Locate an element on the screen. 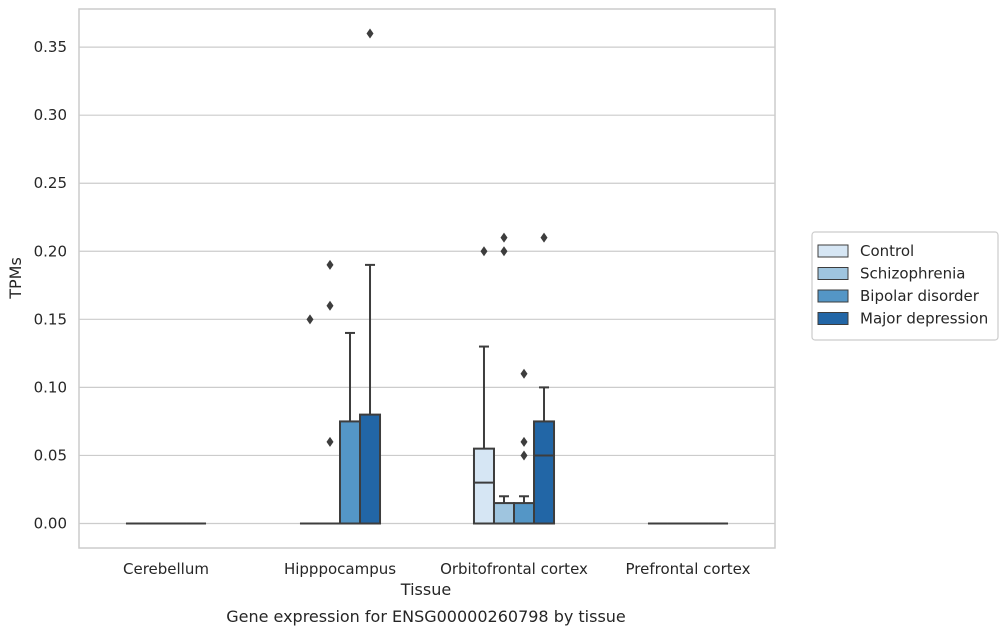  y-axis-title: TPMs is located at coordinates (15, 278).